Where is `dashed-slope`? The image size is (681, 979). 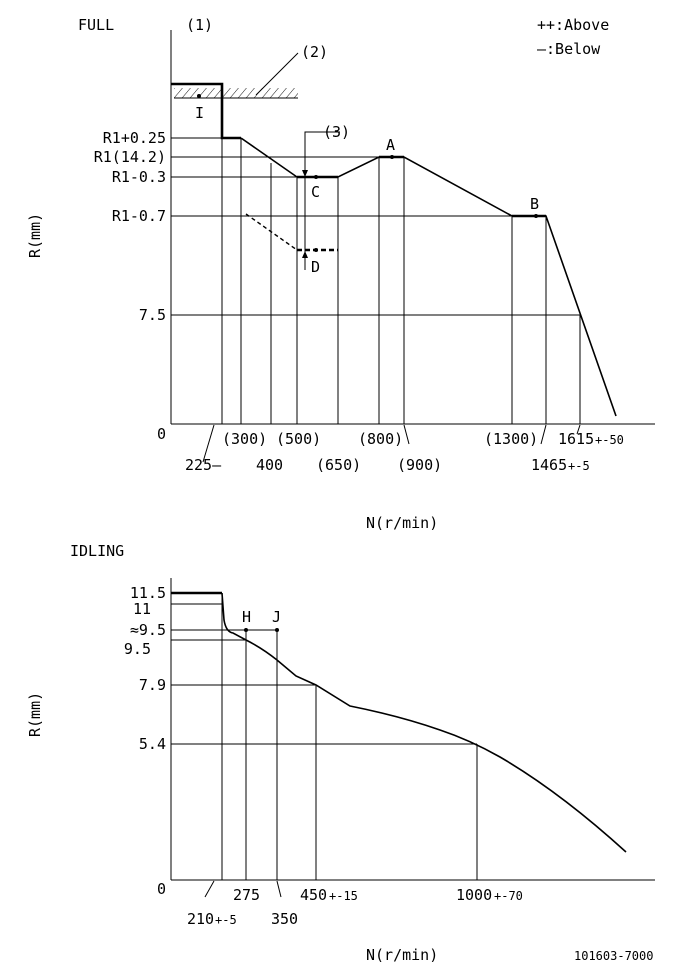
dashed-slope is located at coordinates (271, 232).